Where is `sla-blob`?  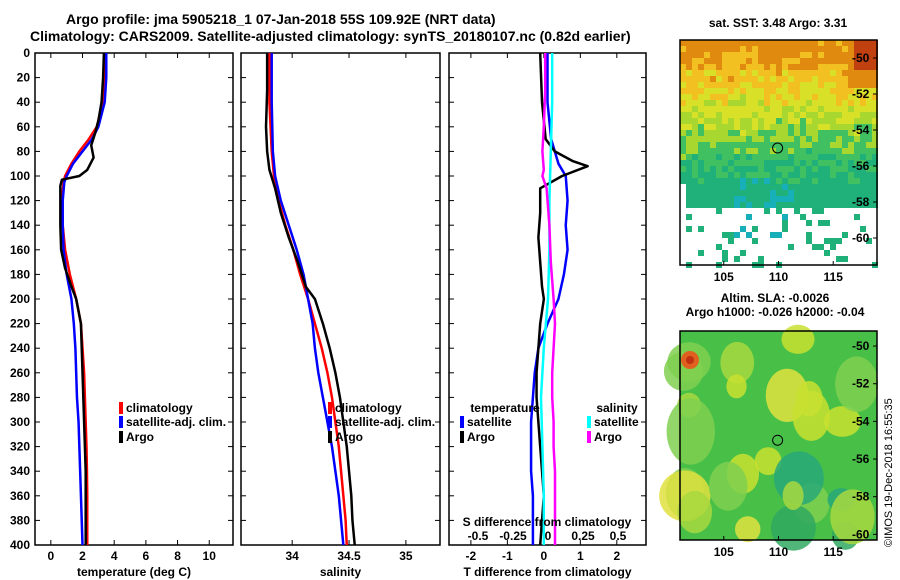 sla-blob is located at coordinates (798, 339).